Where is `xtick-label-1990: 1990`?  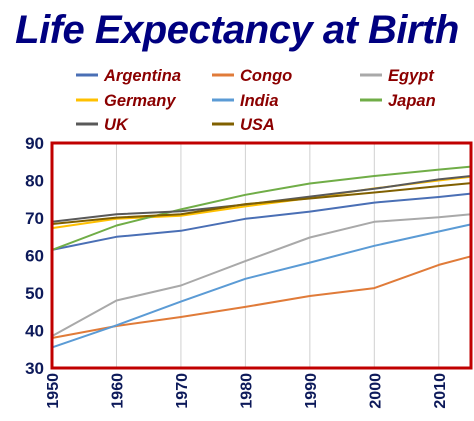 xtick-label-1990: 1990 is located at coordinates (311, 391).